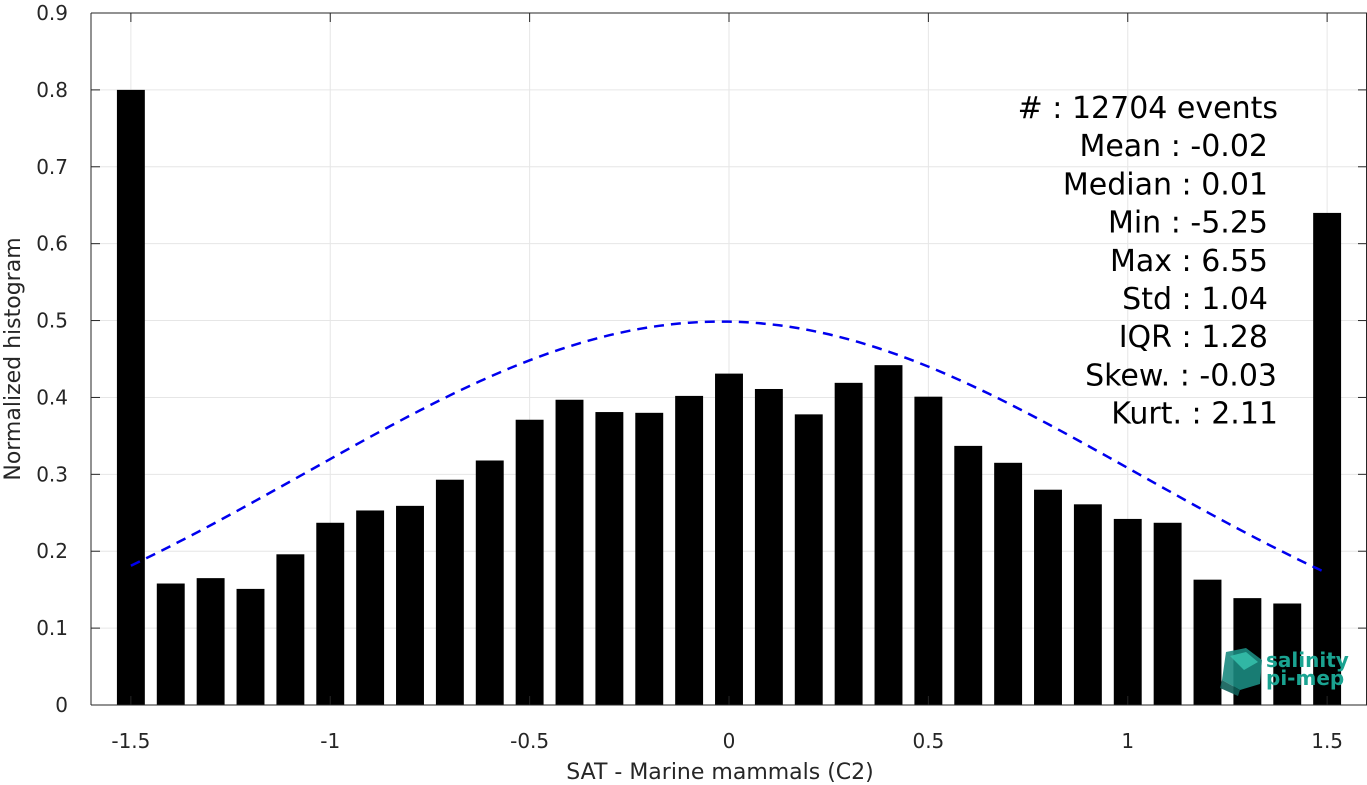 The image size is (1367, 785). Describe the element at coordinates (1195, 299) in the screenshot. I see `stat-line: Std : 1.04` at that location.